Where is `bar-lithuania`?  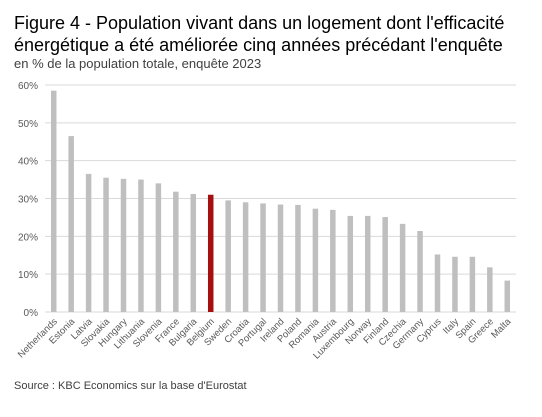
bar-lithuania is located at coordinates (141, 245).